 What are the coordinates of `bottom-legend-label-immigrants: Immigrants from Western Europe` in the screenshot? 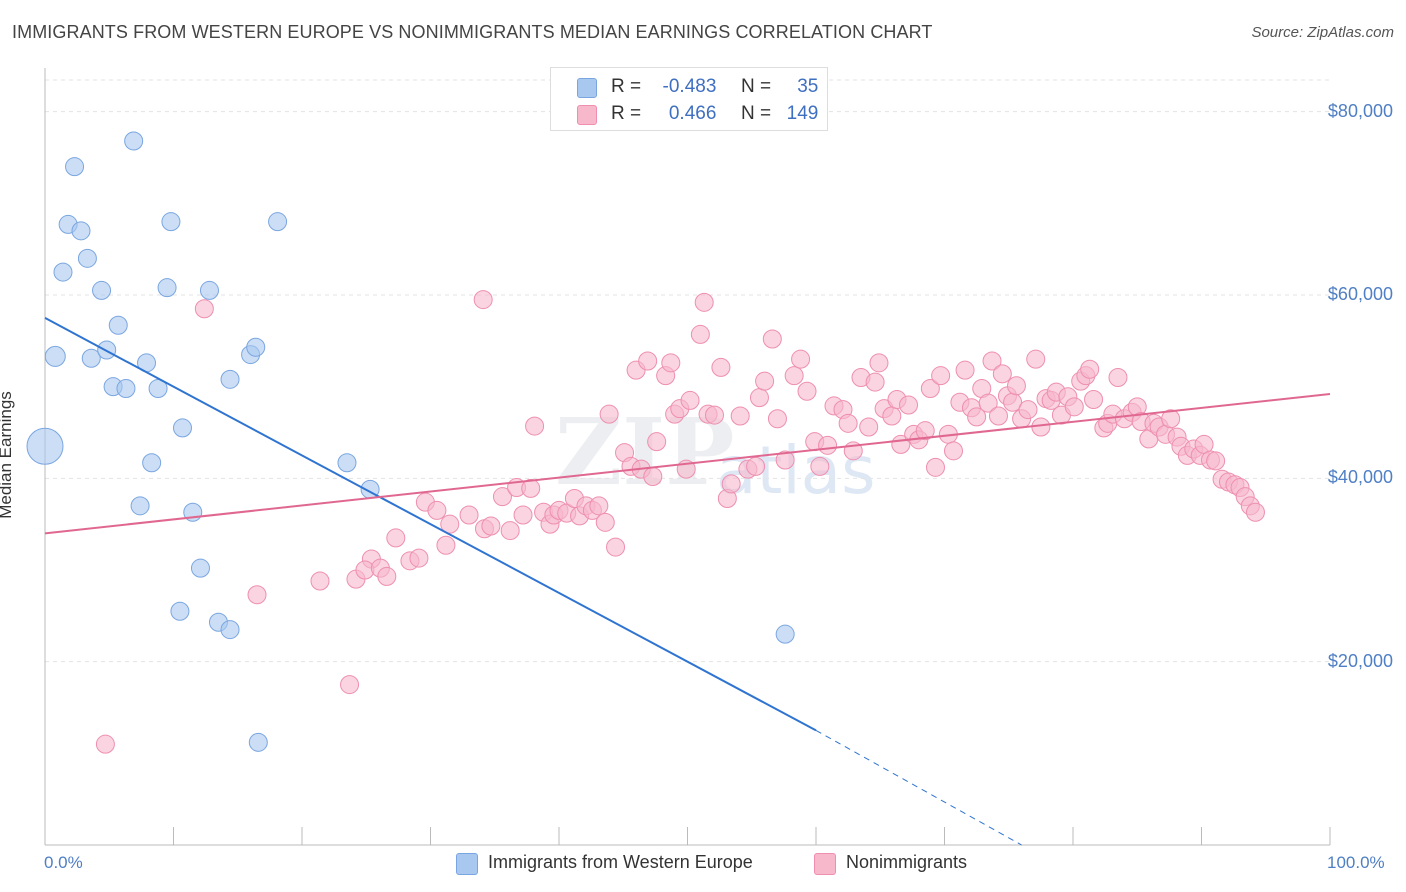 It's located at (620, 862).